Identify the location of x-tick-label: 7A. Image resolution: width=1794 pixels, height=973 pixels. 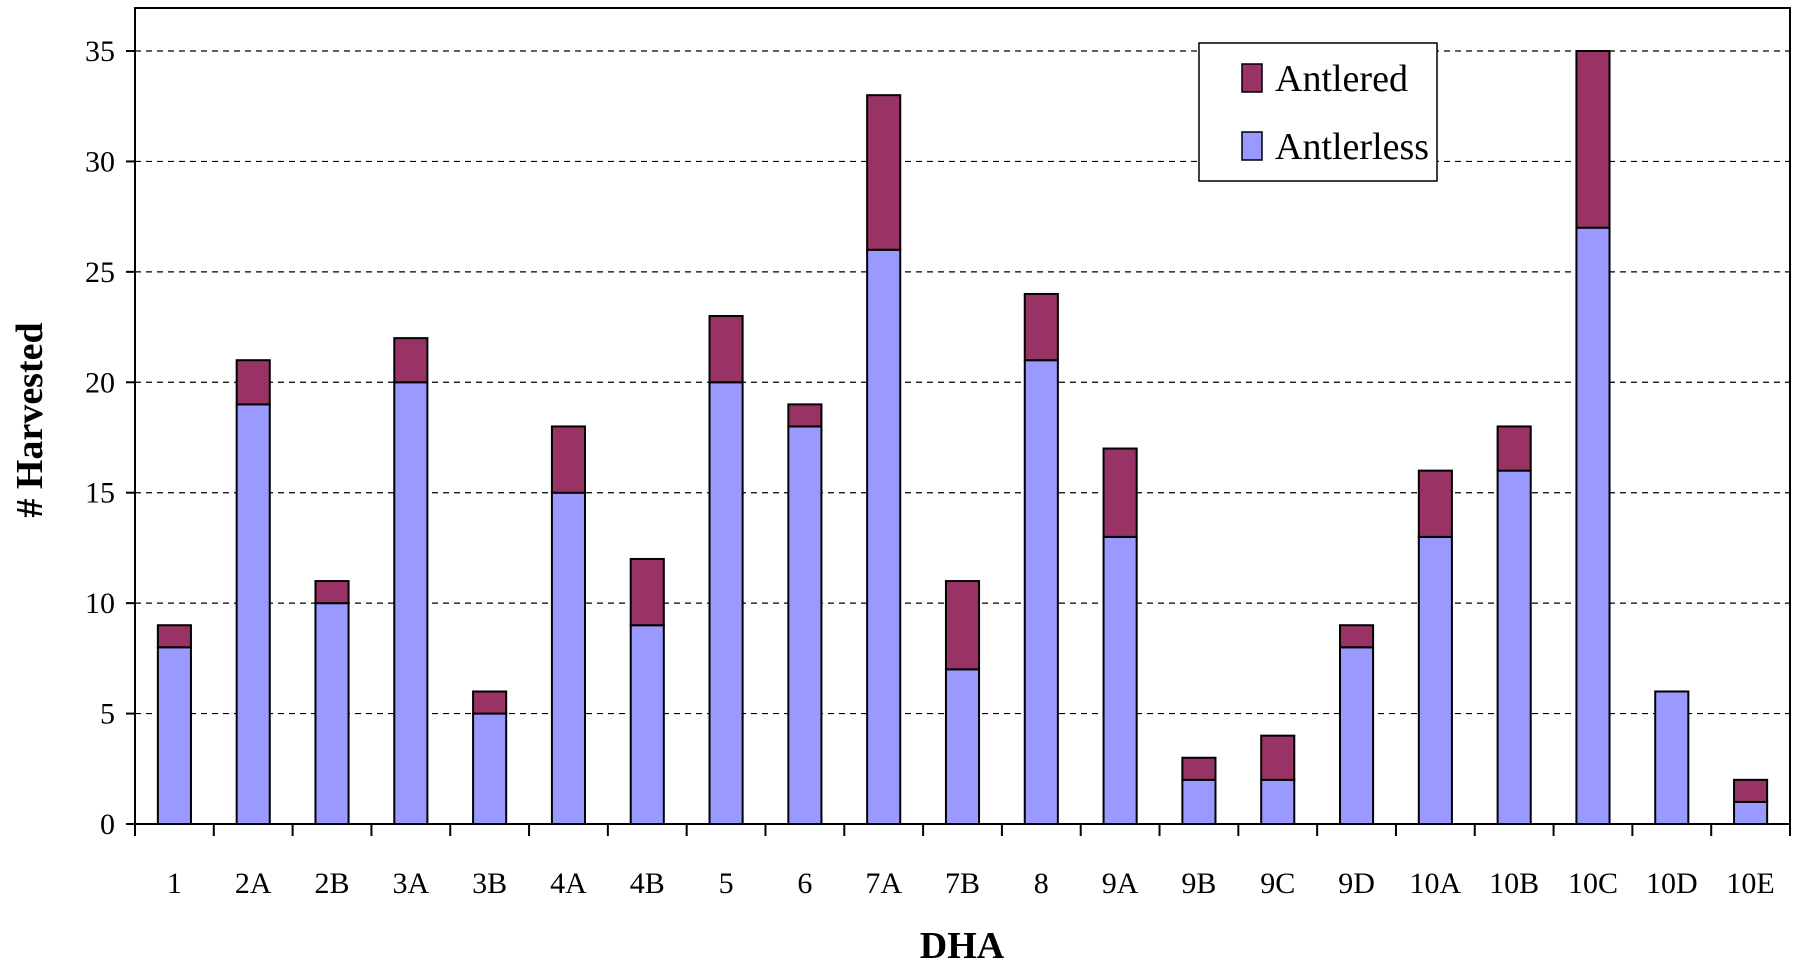
(883, 883).